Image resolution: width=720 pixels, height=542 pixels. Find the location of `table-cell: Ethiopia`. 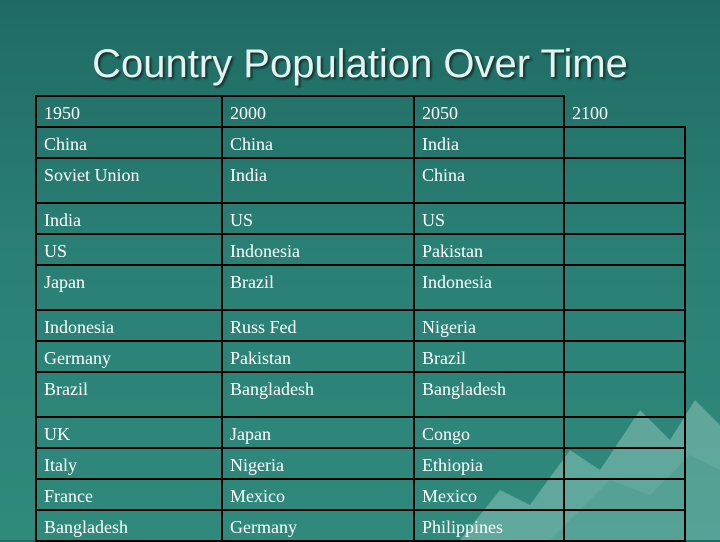

table-cell: Ethiopia is located at coordinates (489, 463).